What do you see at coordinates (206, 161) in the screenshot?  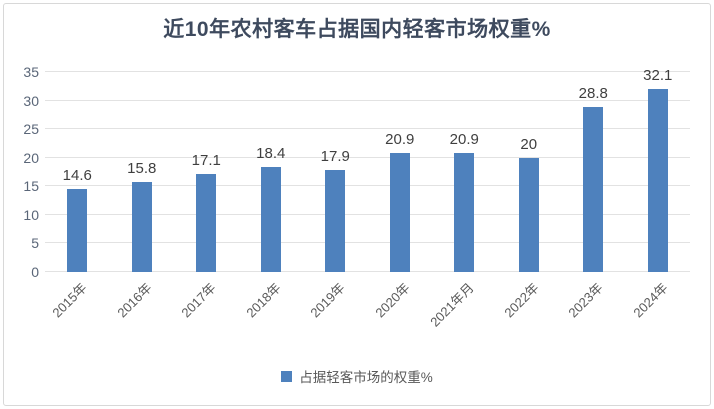 I see `bar-value-label: 17.1` at bounding box center [206, 161].